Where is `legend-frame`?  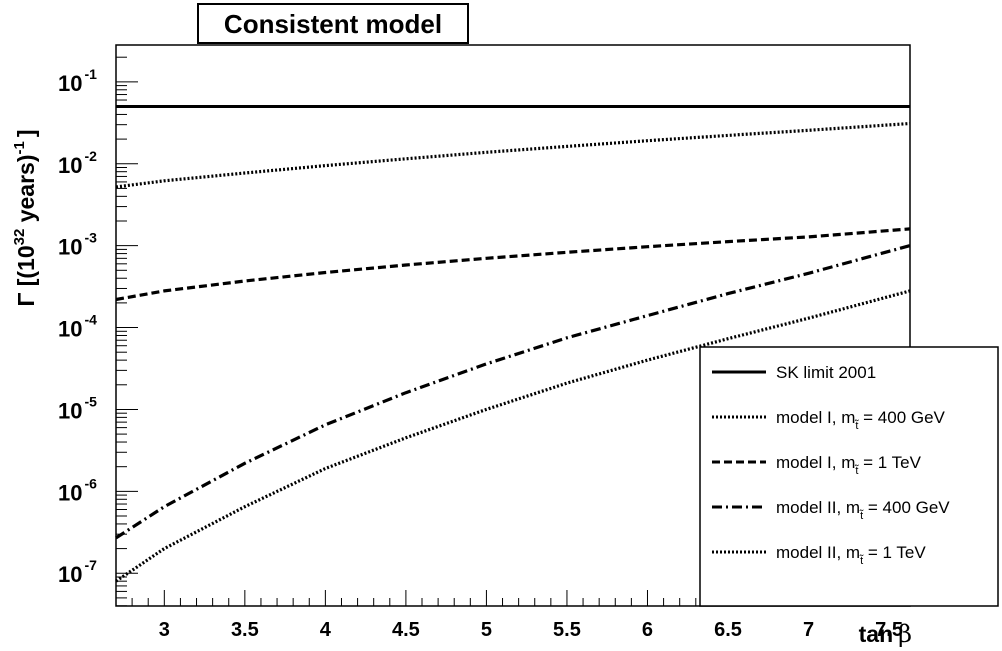 legend-frame is located at coordinates (849, 476).